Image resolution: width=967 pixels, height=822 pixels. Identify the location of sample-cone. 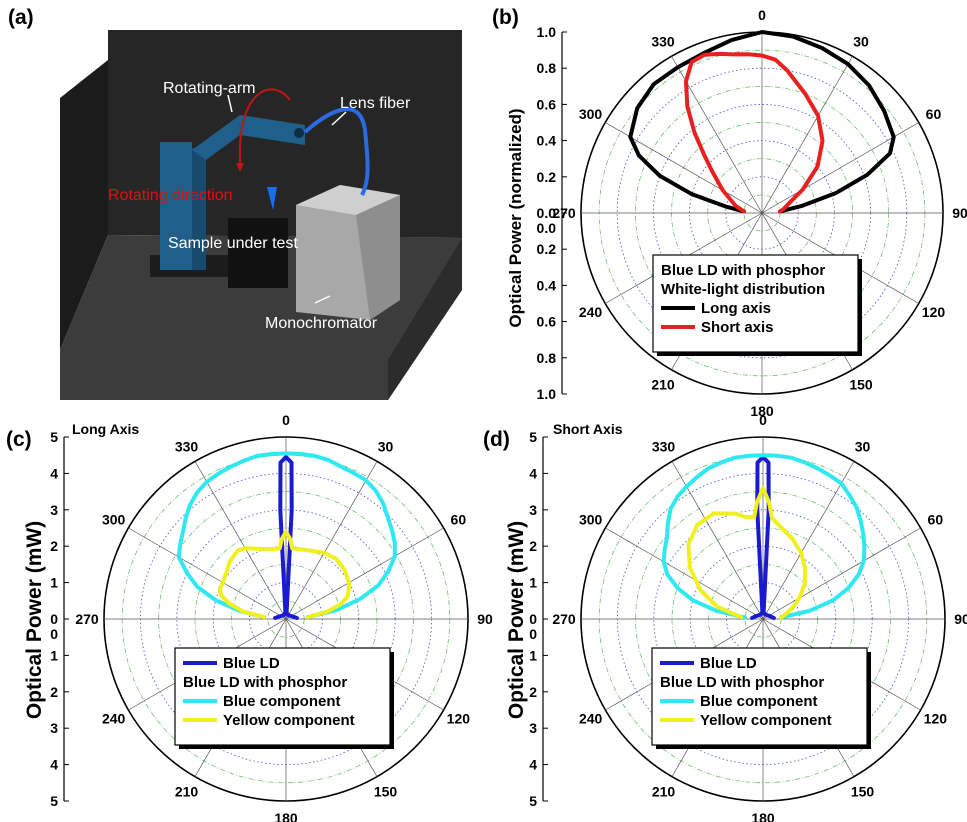
(272, 198).